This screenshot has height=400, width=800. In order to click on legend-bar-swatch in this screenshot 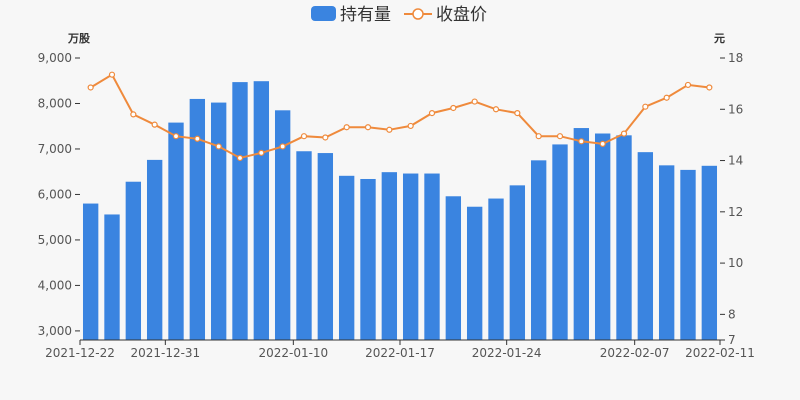, I will do `click(323, 13)`.